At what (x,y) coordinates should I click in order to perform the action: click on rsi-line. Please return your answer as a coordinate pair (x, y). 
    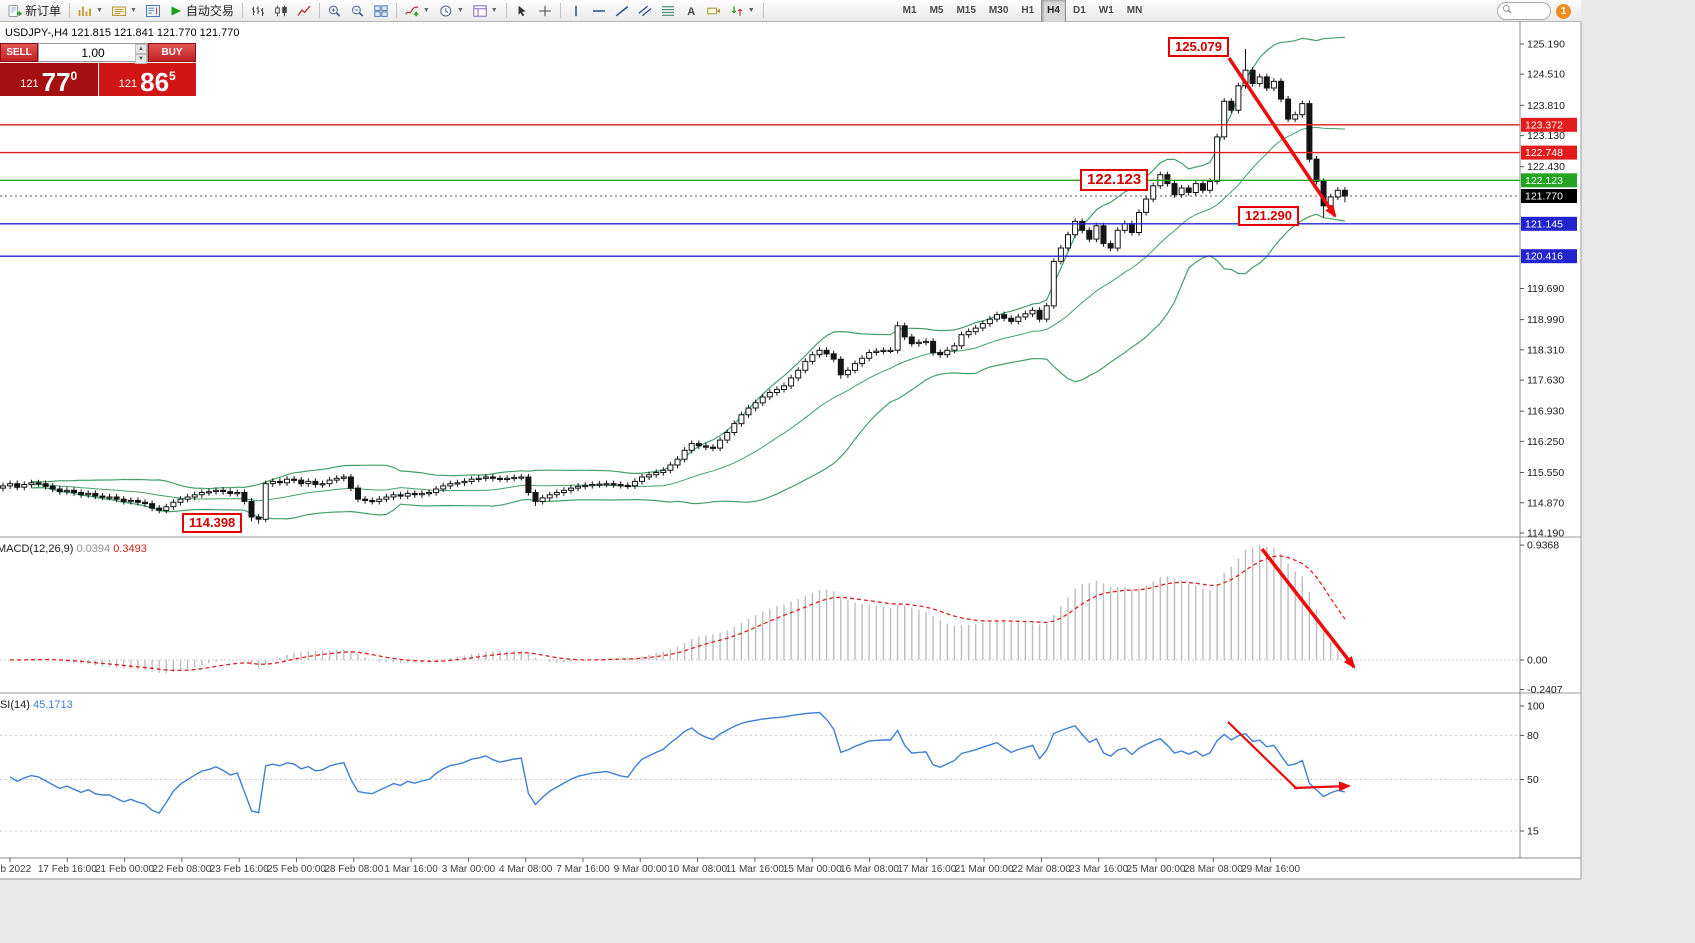
    Looking at the image, I should click on (677, 762).